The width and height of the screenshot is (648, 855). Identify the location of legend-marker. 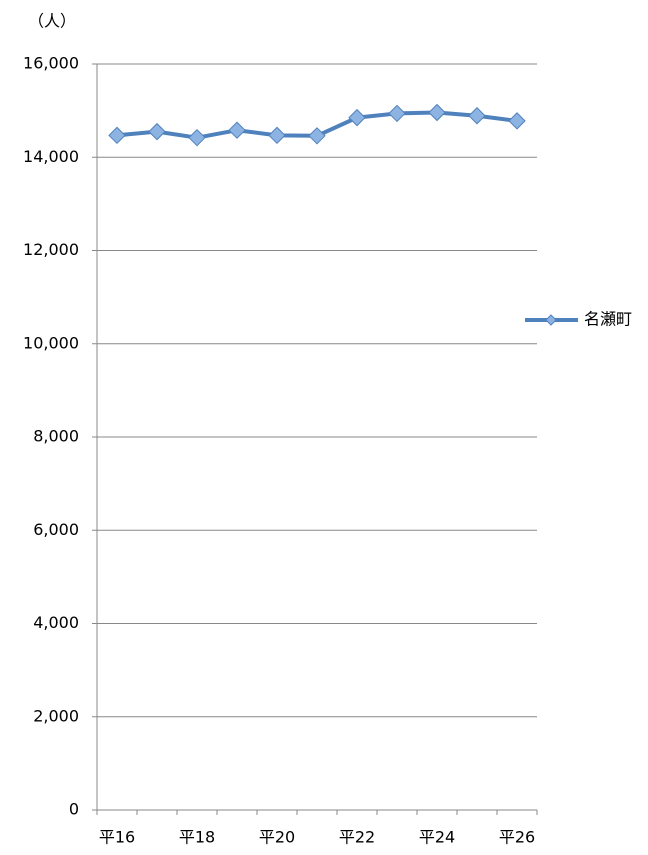
(551, 320).